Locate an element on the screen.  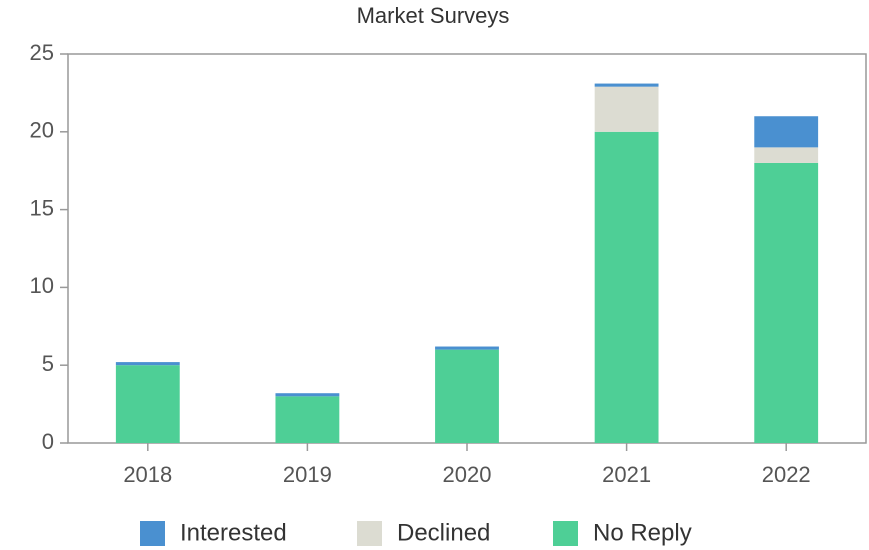
y-tick-label: 0 is located at coordinates (48, 441).